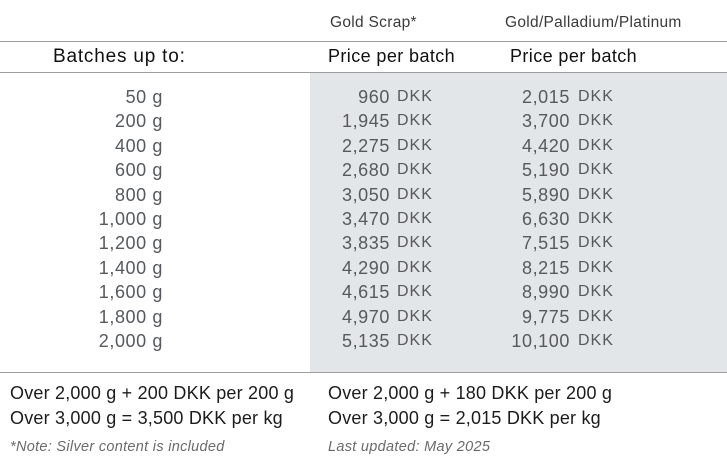  I want to click on divider-under-column-headers, so click(363, 41).